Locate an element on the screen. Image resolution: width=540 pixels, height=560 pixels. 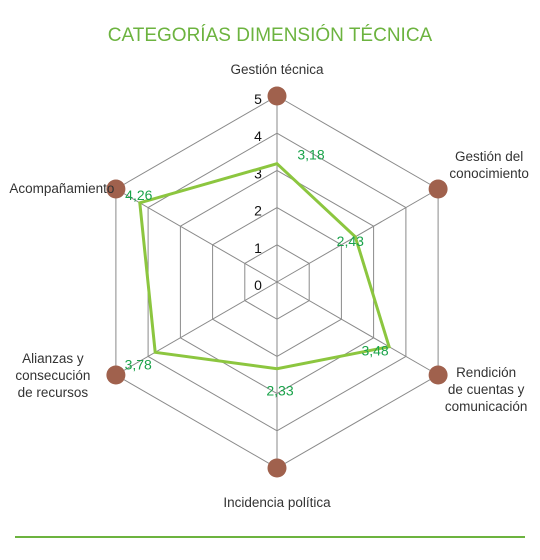
tick-label-0: 0 is located at coordinates (258, 285).